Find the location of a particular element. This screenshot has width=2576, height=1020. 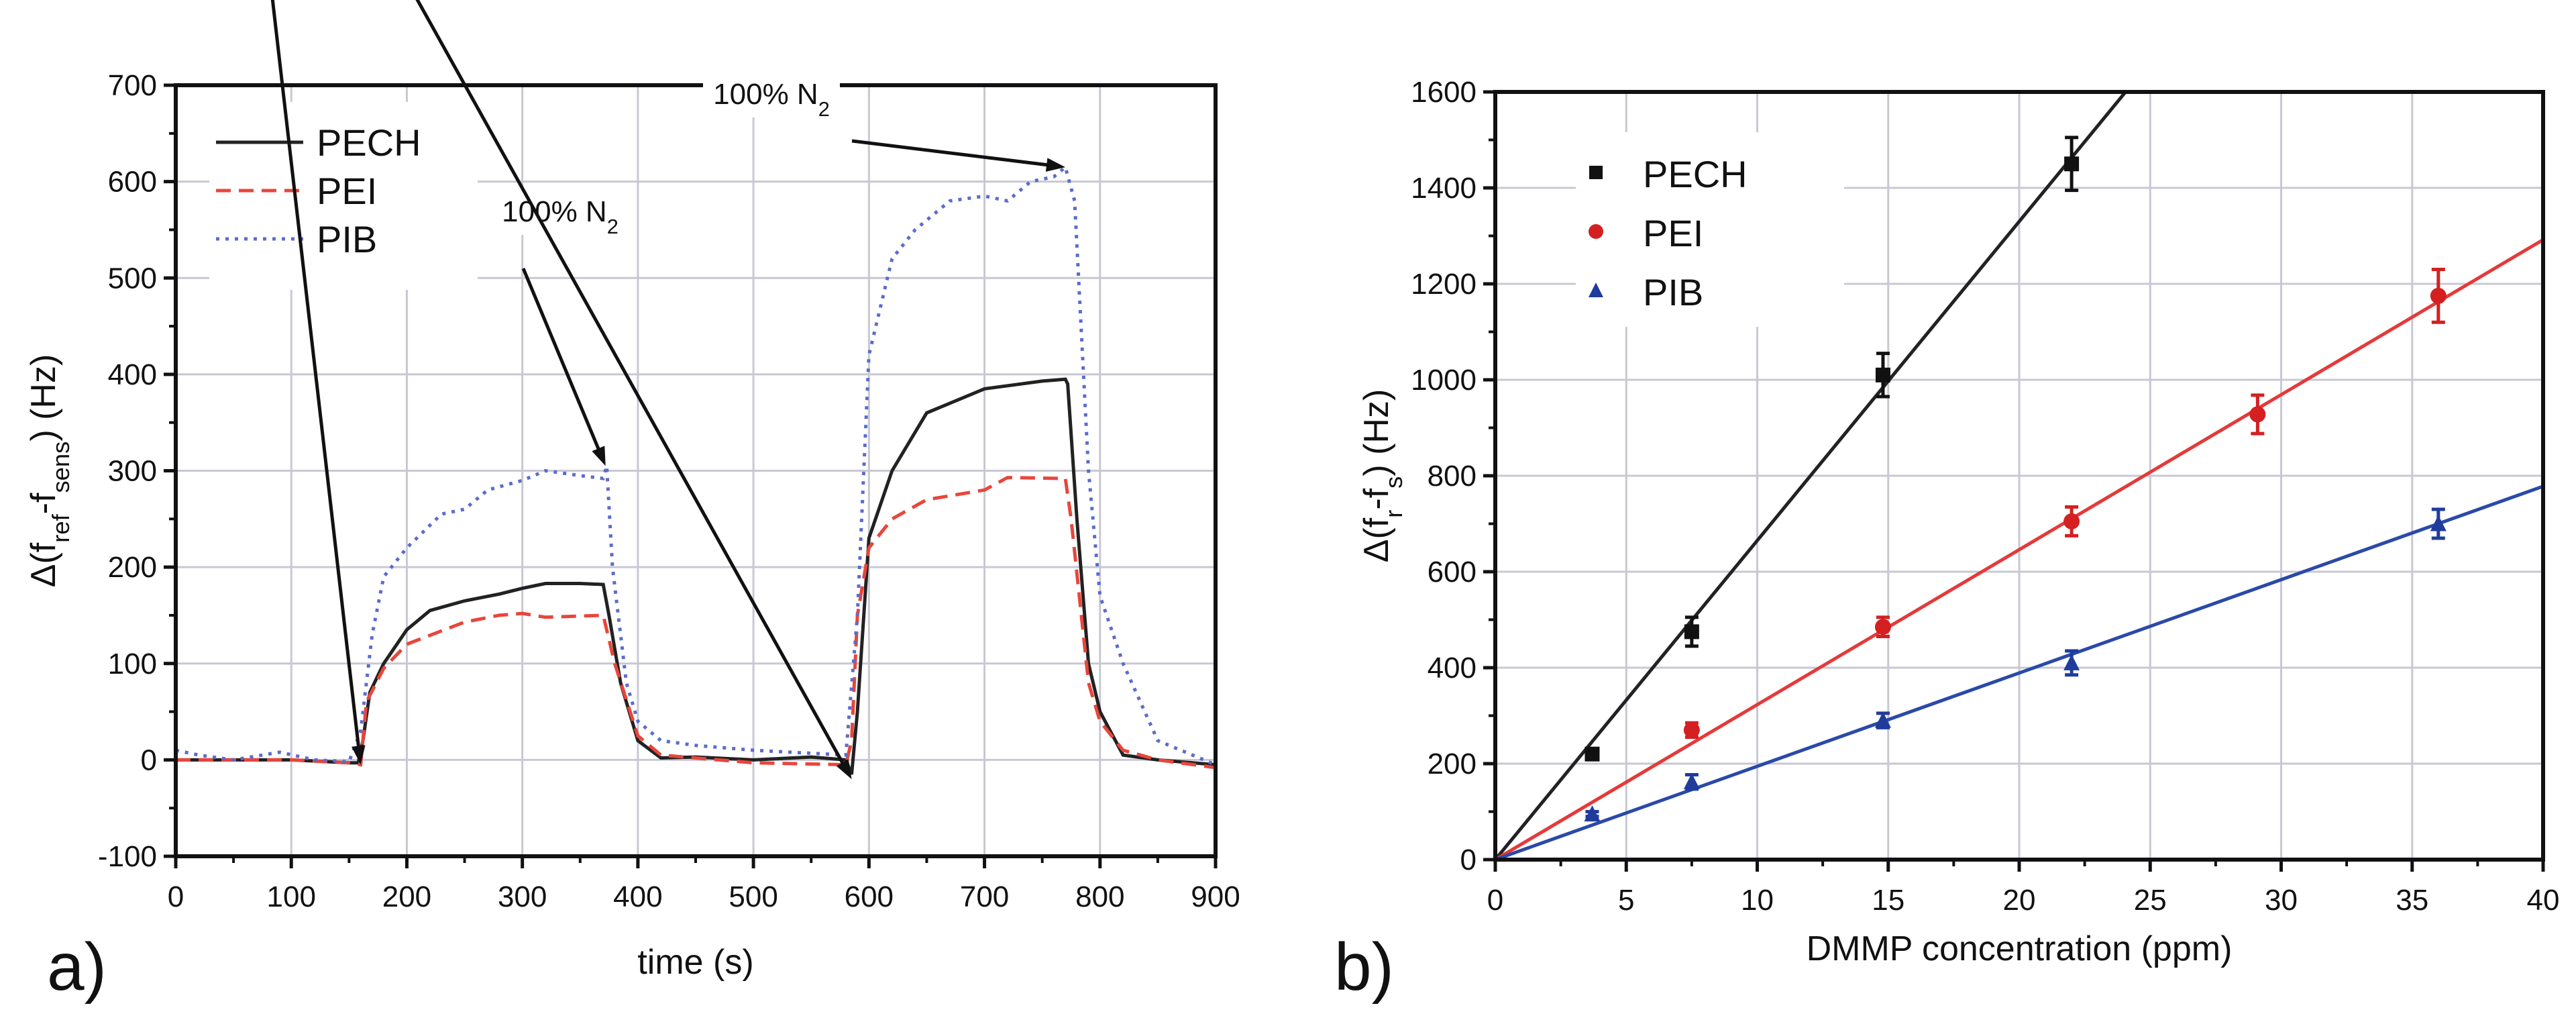

y-tick-label: 1000 is located at coordinates (1444, 380).